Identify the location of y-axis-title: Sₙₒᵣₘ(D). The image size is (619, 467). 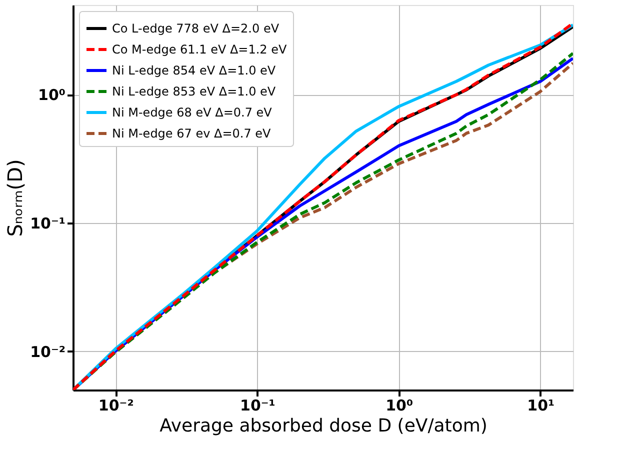
(15, 198).